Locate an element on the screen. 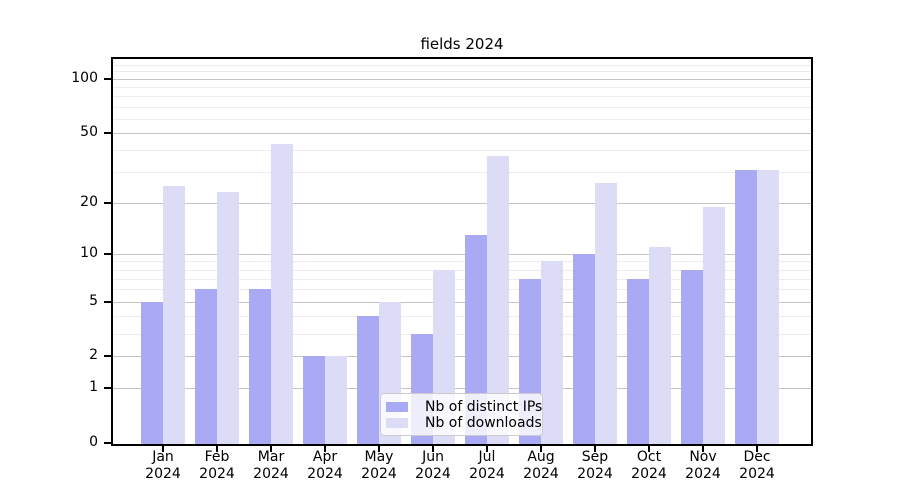  x-tick-month: Dec is located at coordinates (757, 457).